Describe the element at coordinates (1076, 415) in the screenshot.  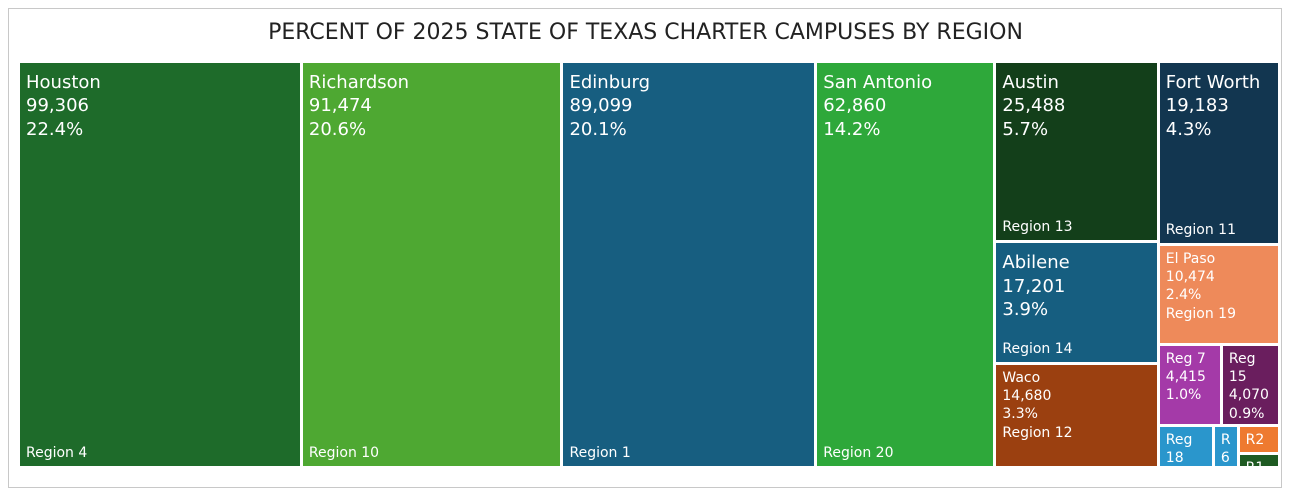
I see `tile: Waco 14,680 3.3% Region 12` at that location.